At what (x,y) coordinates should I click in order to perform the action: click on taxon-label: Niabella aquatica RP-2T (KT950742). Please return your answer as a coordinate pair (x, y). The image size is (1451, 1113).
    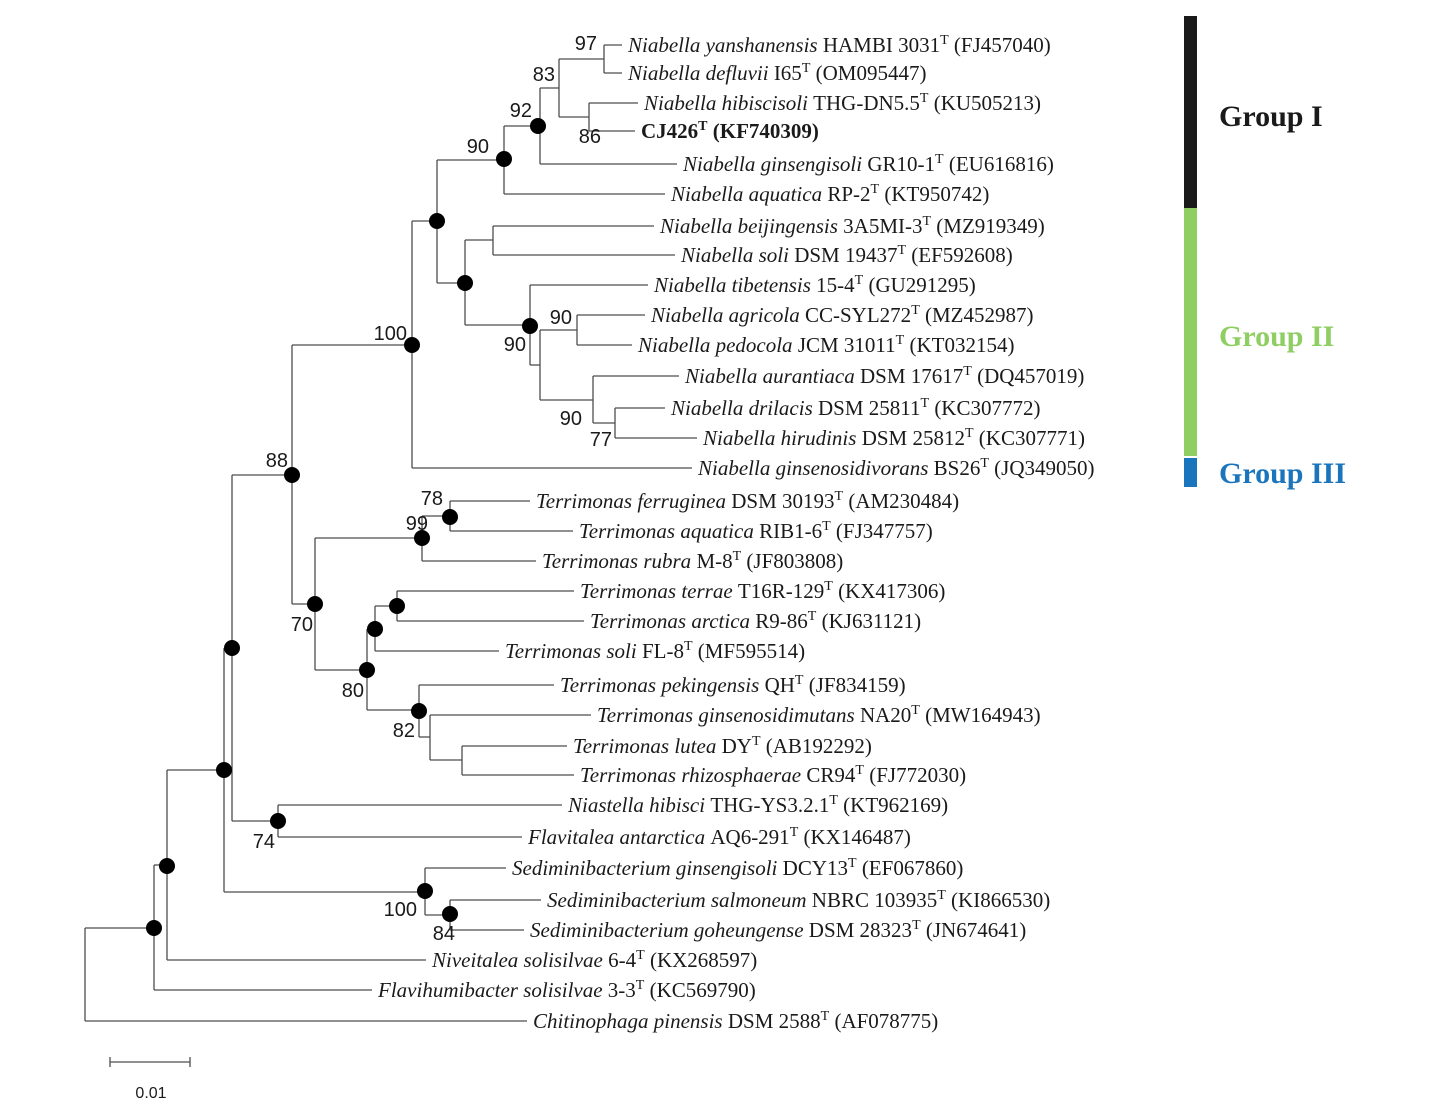
    Looking at the image, I should click on (829, 194).